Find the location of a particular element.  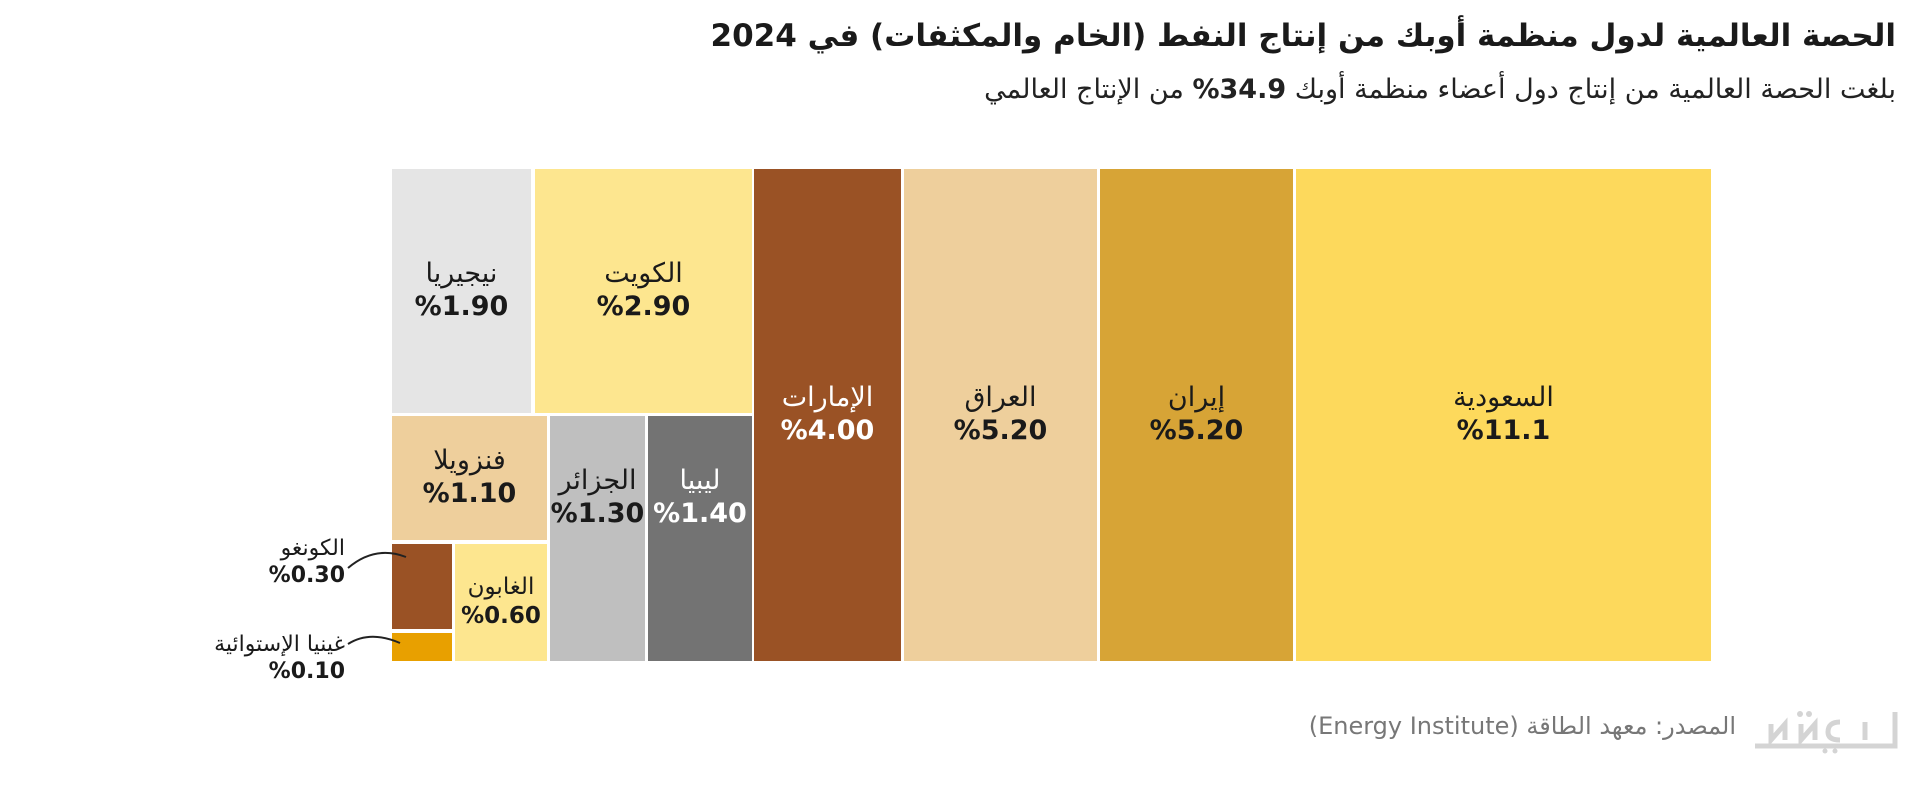

cell-country-label: العراق is located at coordinates (1000, 397).